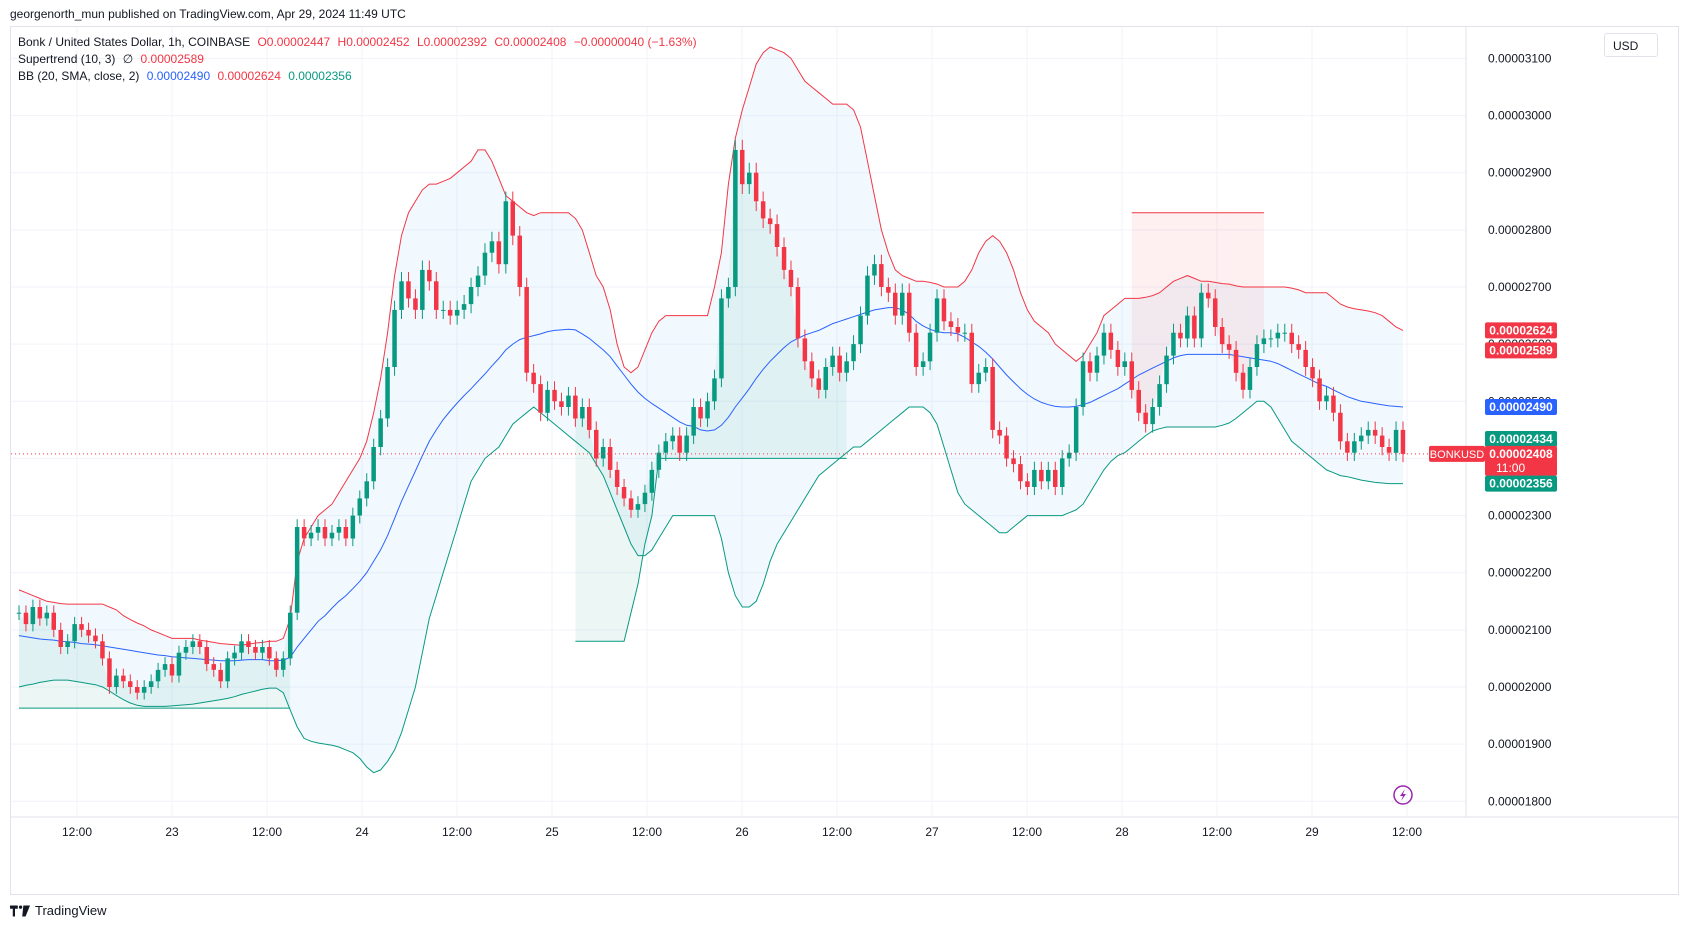 This screenshot has width=1689, height=931. What do you see at coordinates (362, 832) in the screenshot?
I see `time-tick-label: 24` at bounding box center [362, 832].